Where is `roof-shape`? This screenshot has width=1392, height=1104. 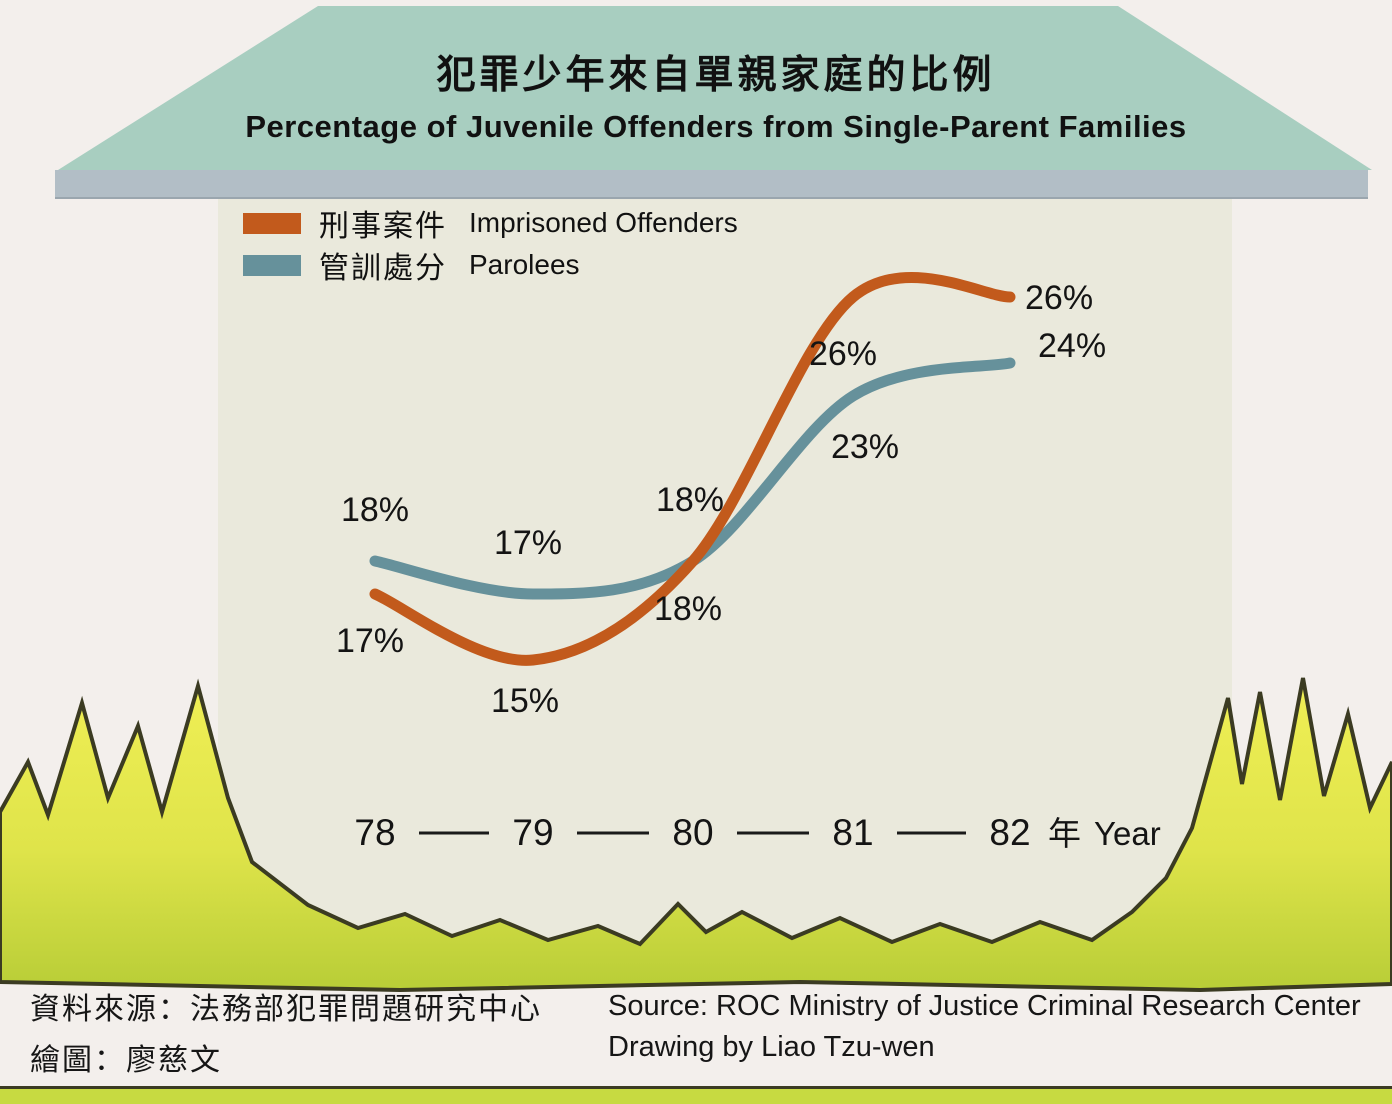 roof-shape is located at coordinates (715, 88).